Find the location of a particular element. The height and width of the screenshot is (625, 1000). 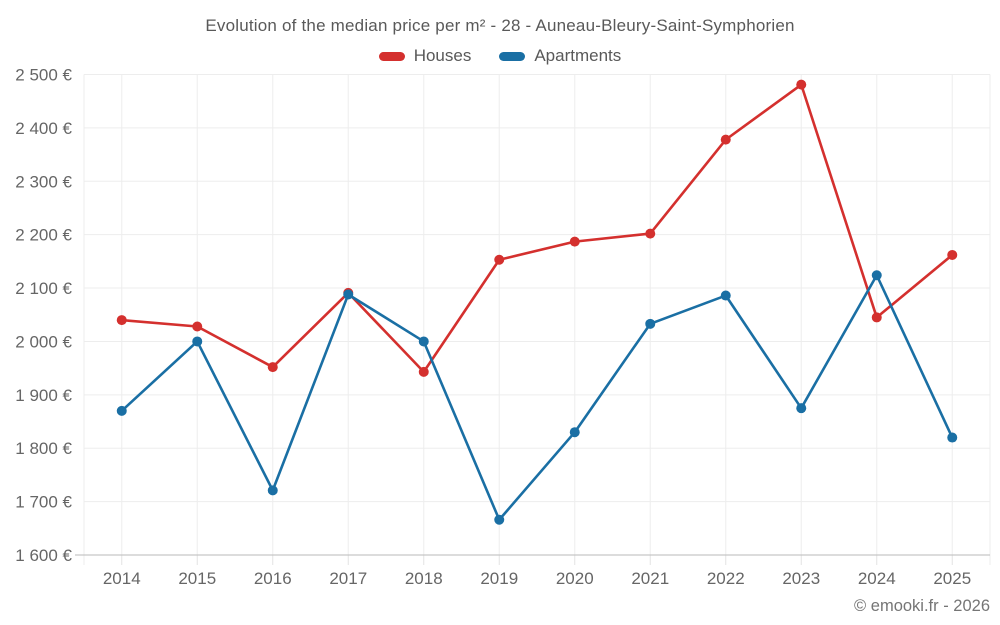

legend-item-label: Houses is located at coordinates (442, 55).